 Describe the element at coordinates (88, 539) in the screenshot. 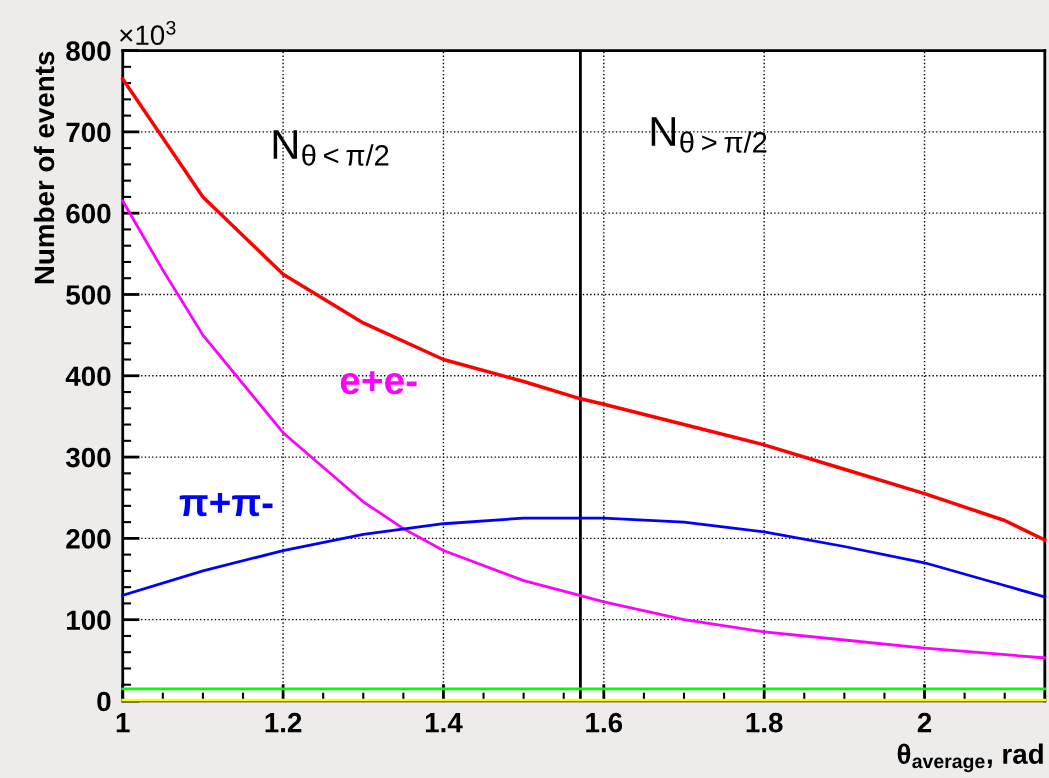

I see `y-tick-label: 200` at that location.